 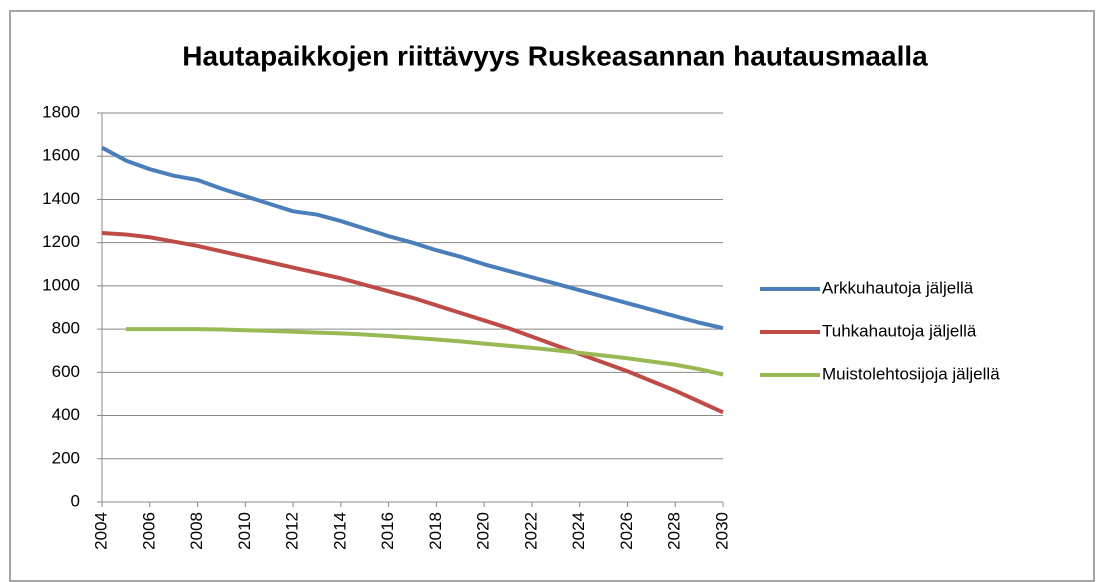 What do you see at coordinates (148, 531) in the screenshot?
I see `x-tick-label: 2006` at bounding box center [148, 531].